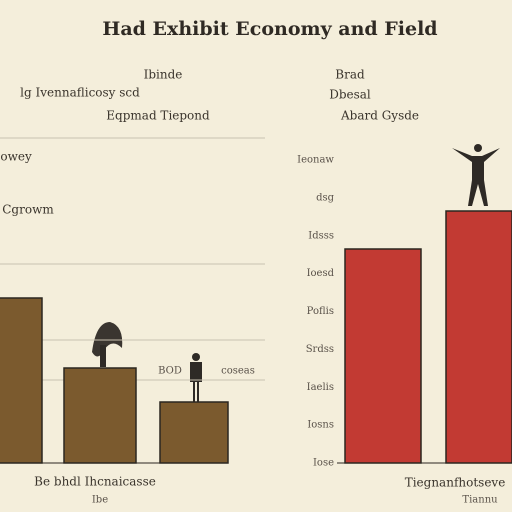  I want to click on axis-label: Ioesd, so click(321, 273).